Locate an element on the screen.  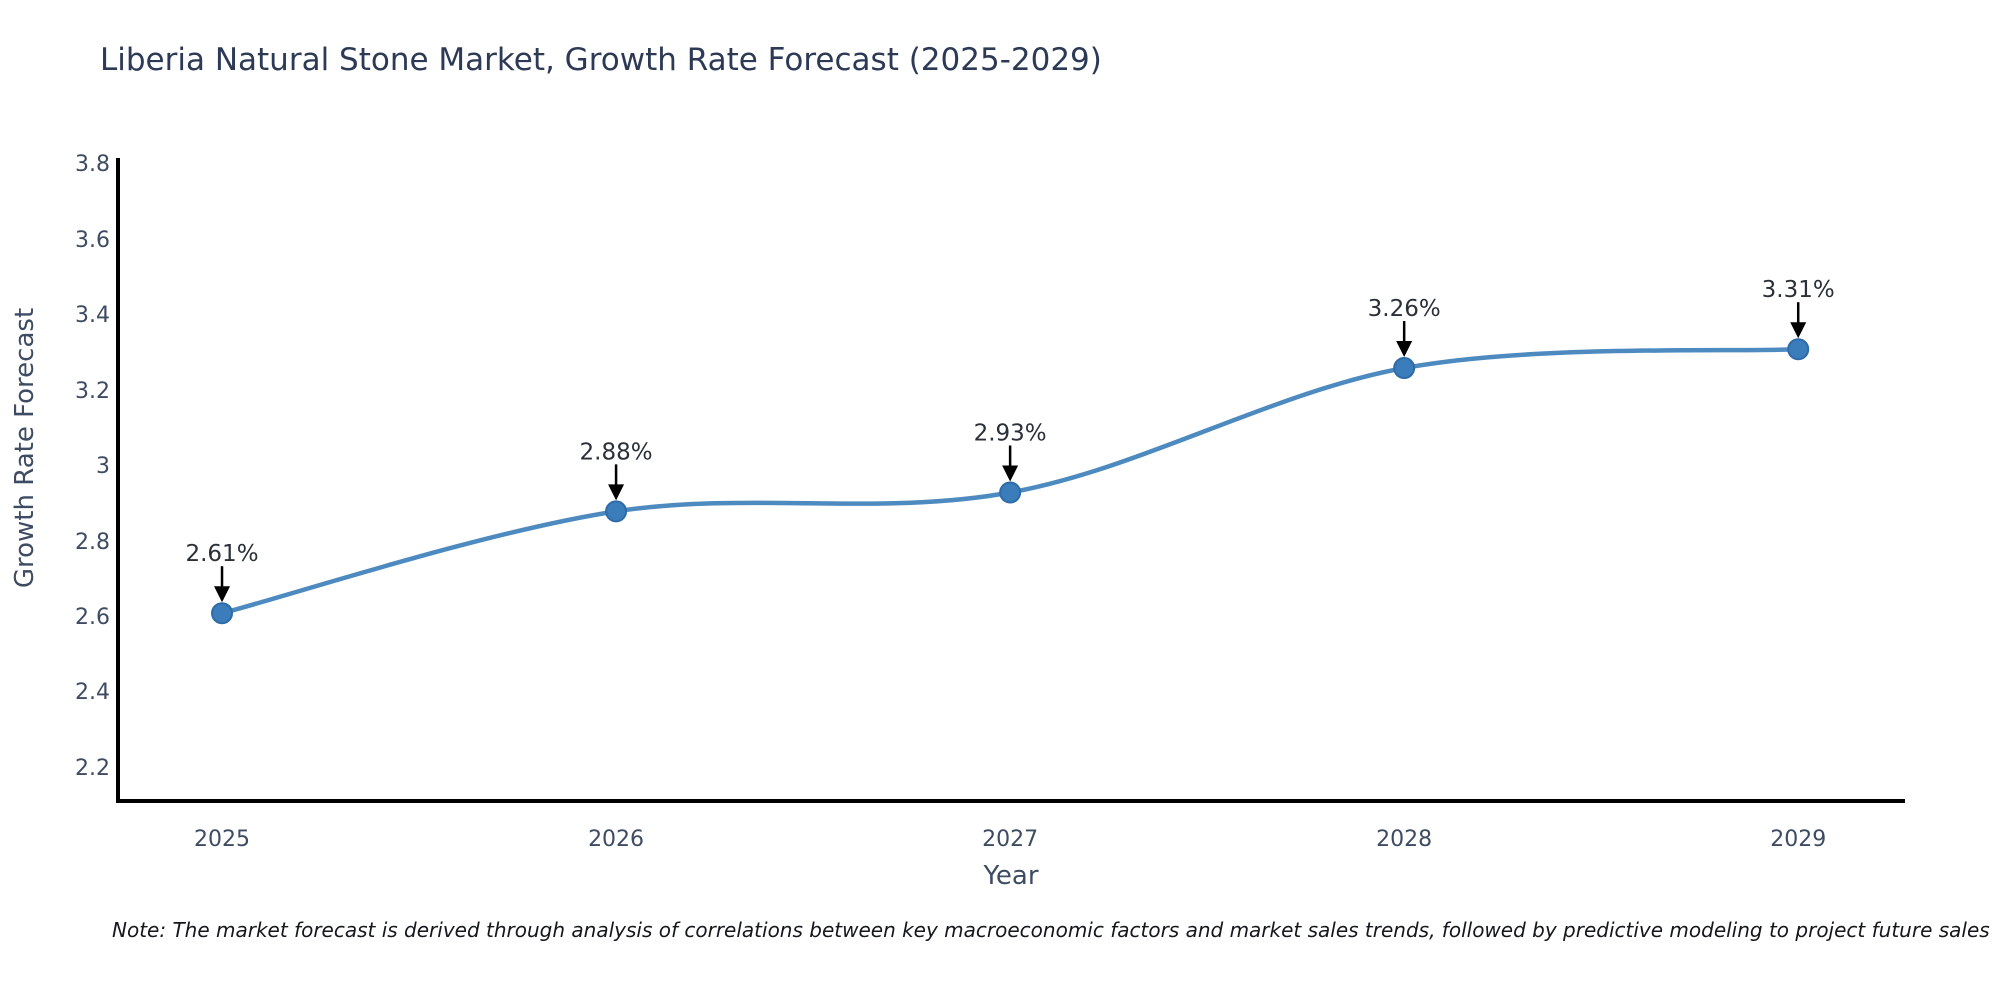
x-tick-label: 2026 is located at coordinates (616, 839).